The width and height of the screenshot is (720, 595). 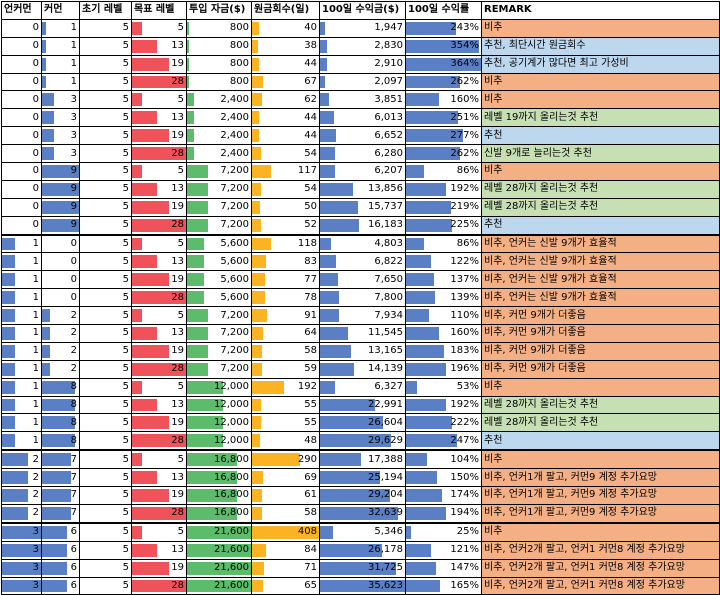 What do you see at coordinates (285, 243) in the screenshot?
I see `payback-cell: 118` at bounding box center [285, 243].